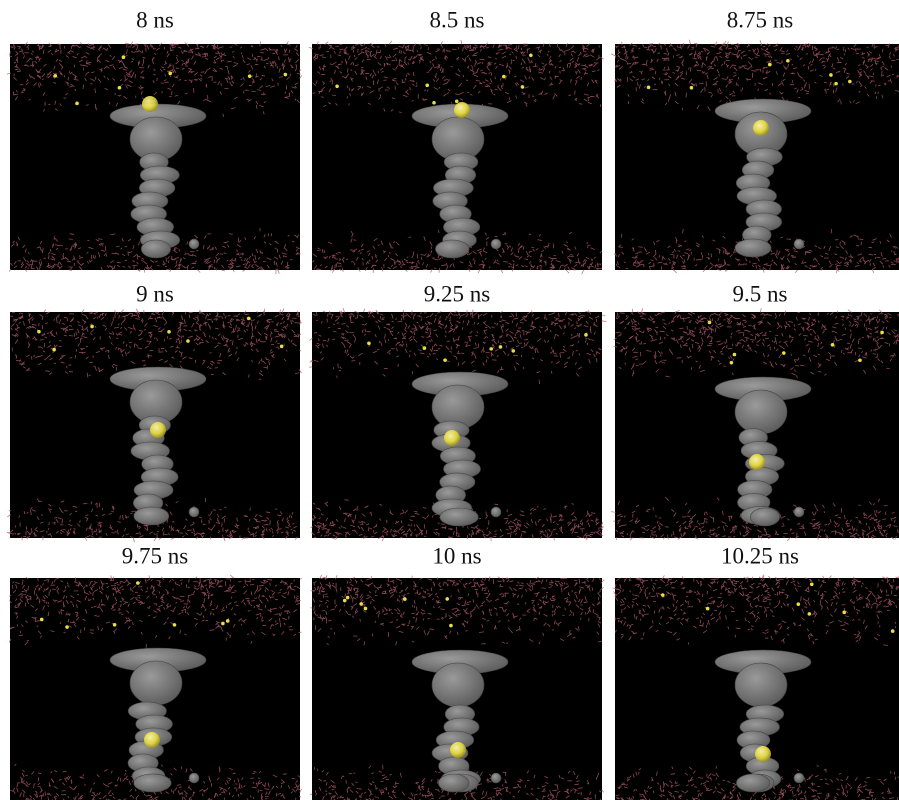 The image size is (899, 800). I want to click on panel-label: 10 ns, so click(456, 555).